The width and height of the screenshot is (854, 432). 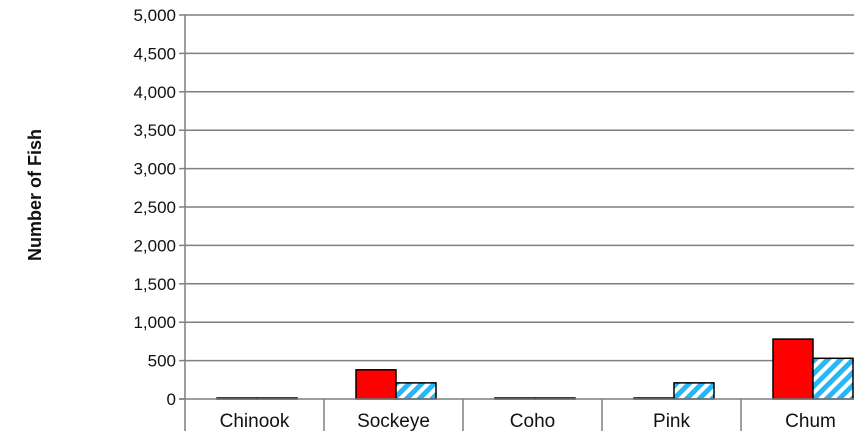 I want to click on x-category-label-pink: Pink, so click(x=671, y=421).